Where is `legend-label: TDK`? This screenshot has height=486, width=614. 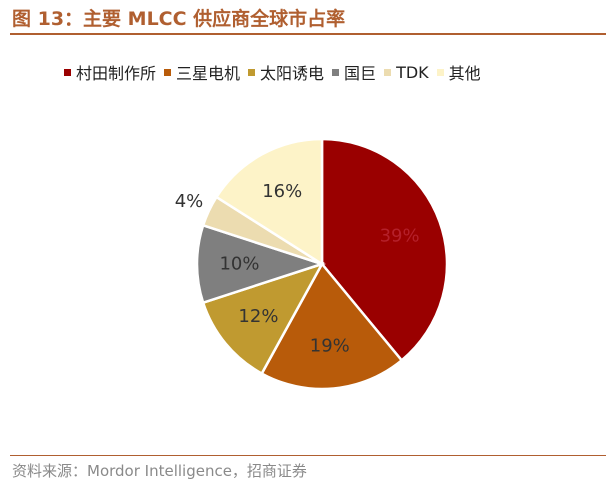 legend-label: TDK is located at coordinates (412, 72).